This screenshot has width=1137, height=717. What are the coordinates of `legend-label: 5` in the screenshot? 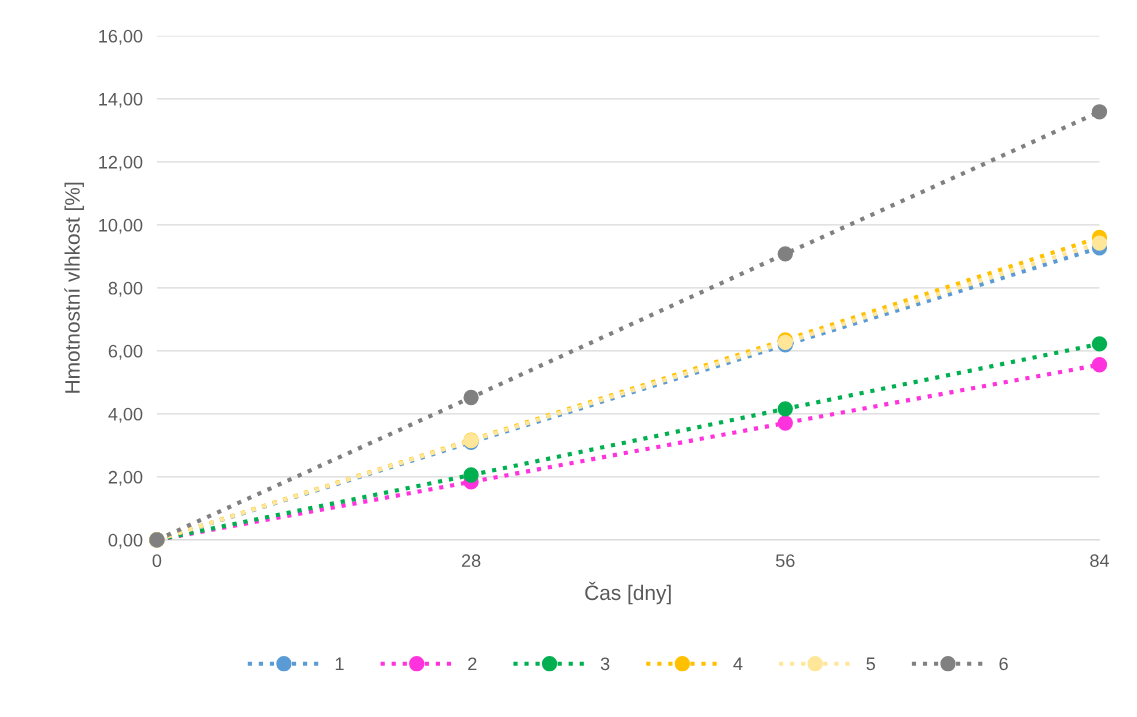 It's located at (871, 664).